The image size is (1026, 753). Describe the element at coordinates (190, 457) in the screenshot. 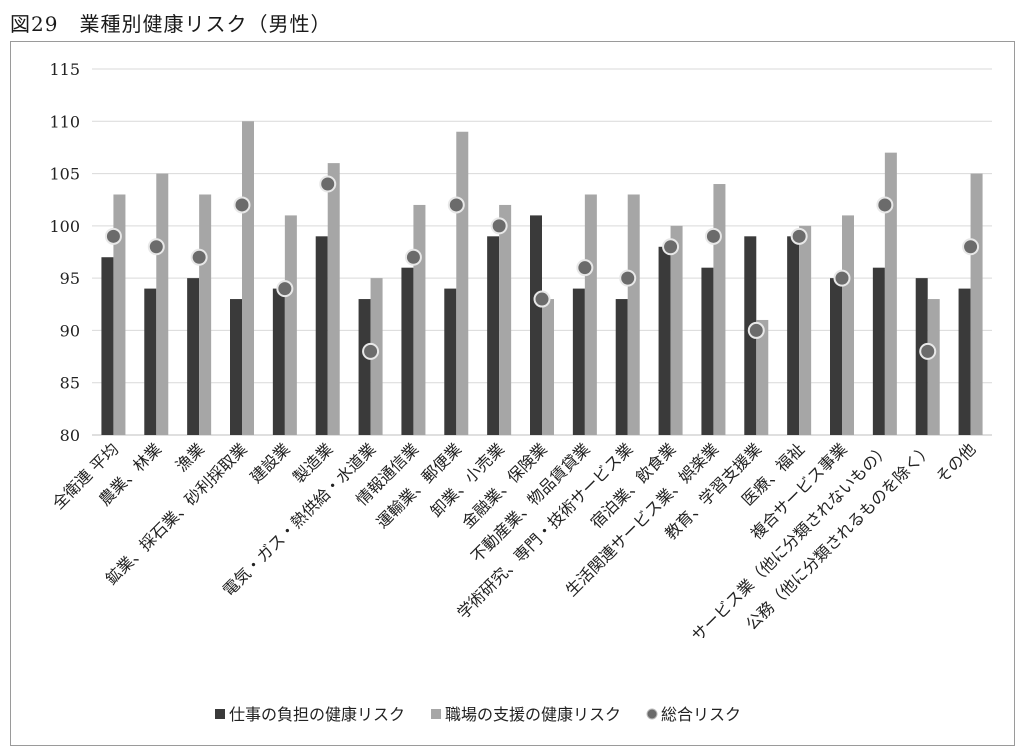

I see `x-tick-label: 漁業` at that location.